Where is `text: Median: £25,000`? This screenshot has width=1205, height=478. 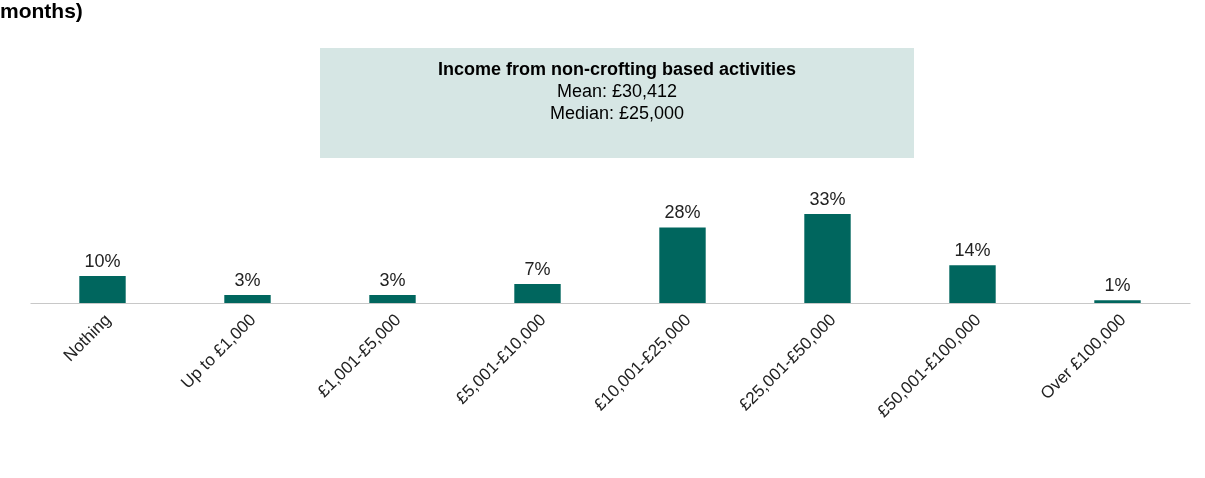 text: Median: £25,000 is located at coordinates (617, 113).